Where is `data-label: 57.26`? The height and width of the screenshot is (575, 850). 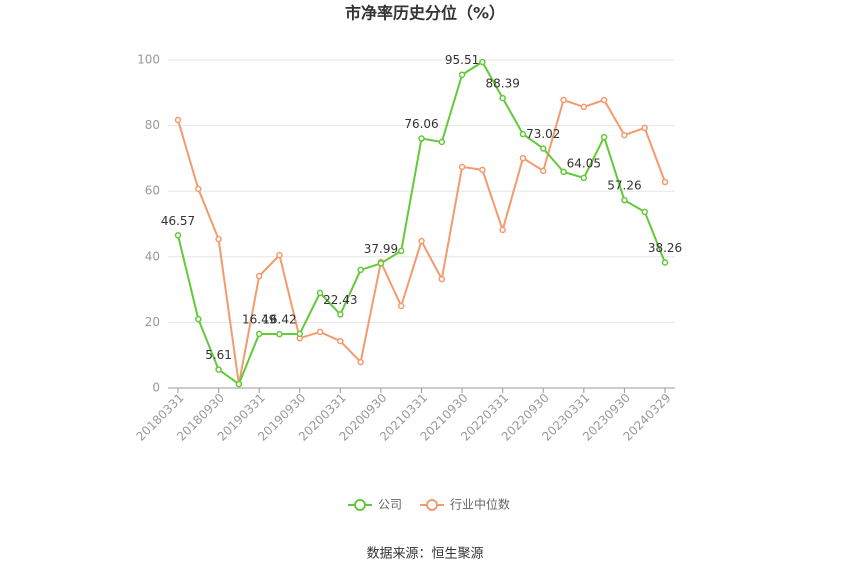
data-label: 57.26 is located at coordinates (624, 186).